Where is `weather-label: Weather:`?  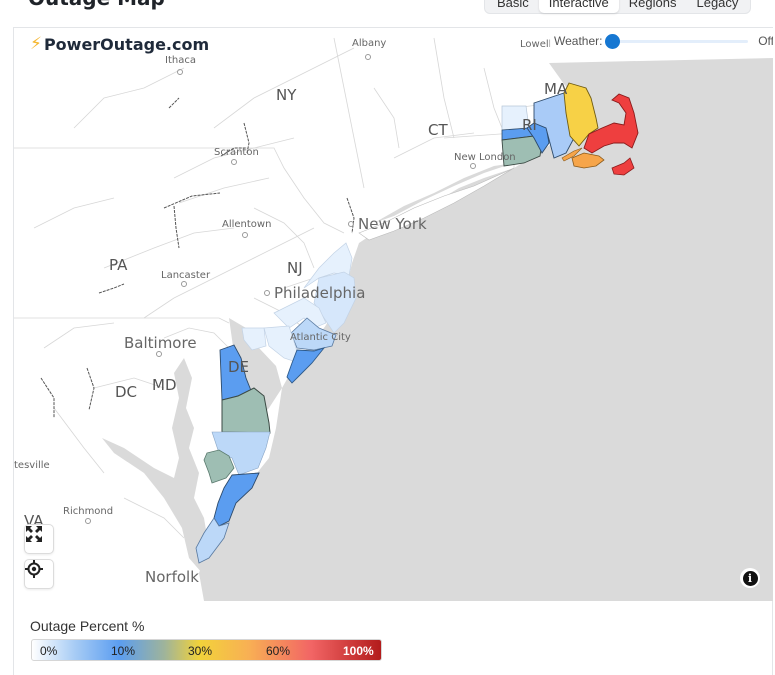
weather-label: Weather: is located at coordinates (578, 41).